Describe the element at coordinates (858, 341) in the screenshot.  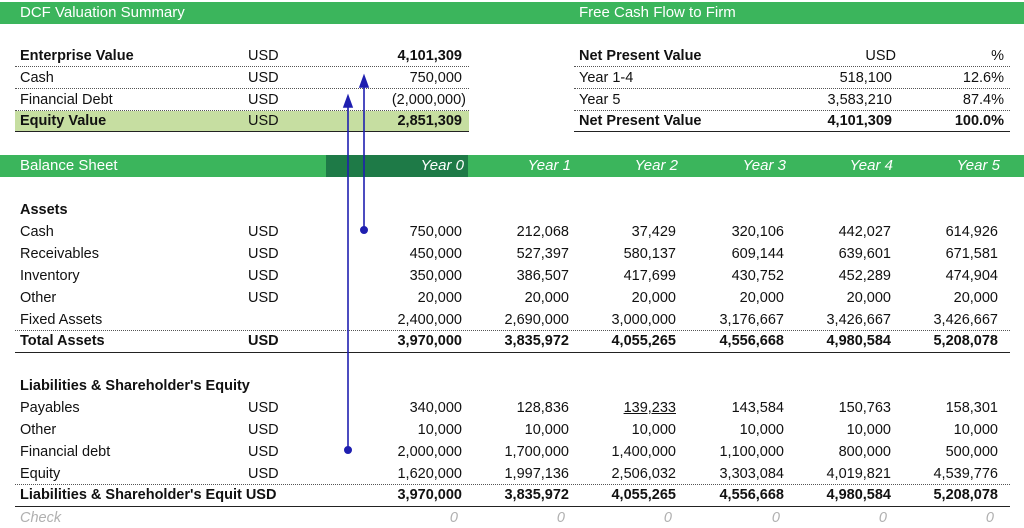
I see `cell: 4,980,584` at that location.